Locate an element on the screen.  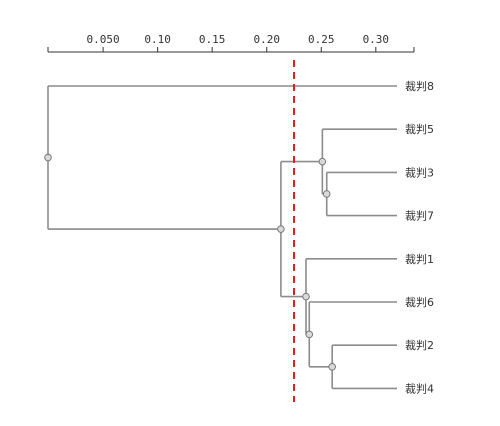
leaf-label: 裁判3 is located at coordinates (419, 172).